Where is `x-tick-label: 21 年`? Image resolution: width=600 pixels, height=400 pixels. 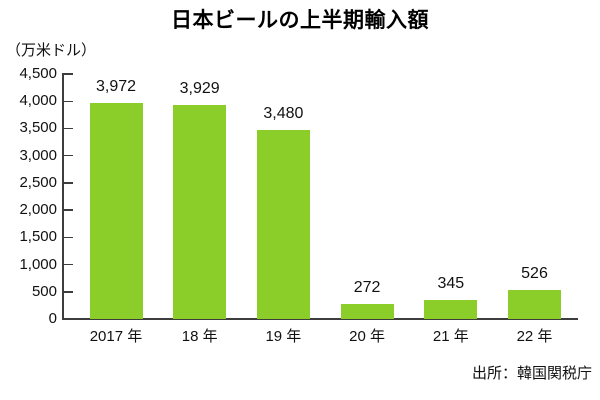
x-tick-label: 21 年 is located at coordinates (450, 336).